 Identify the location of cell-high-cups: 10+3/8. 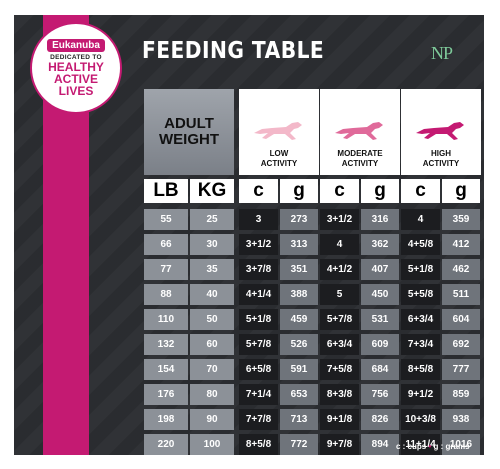
(420, 419).